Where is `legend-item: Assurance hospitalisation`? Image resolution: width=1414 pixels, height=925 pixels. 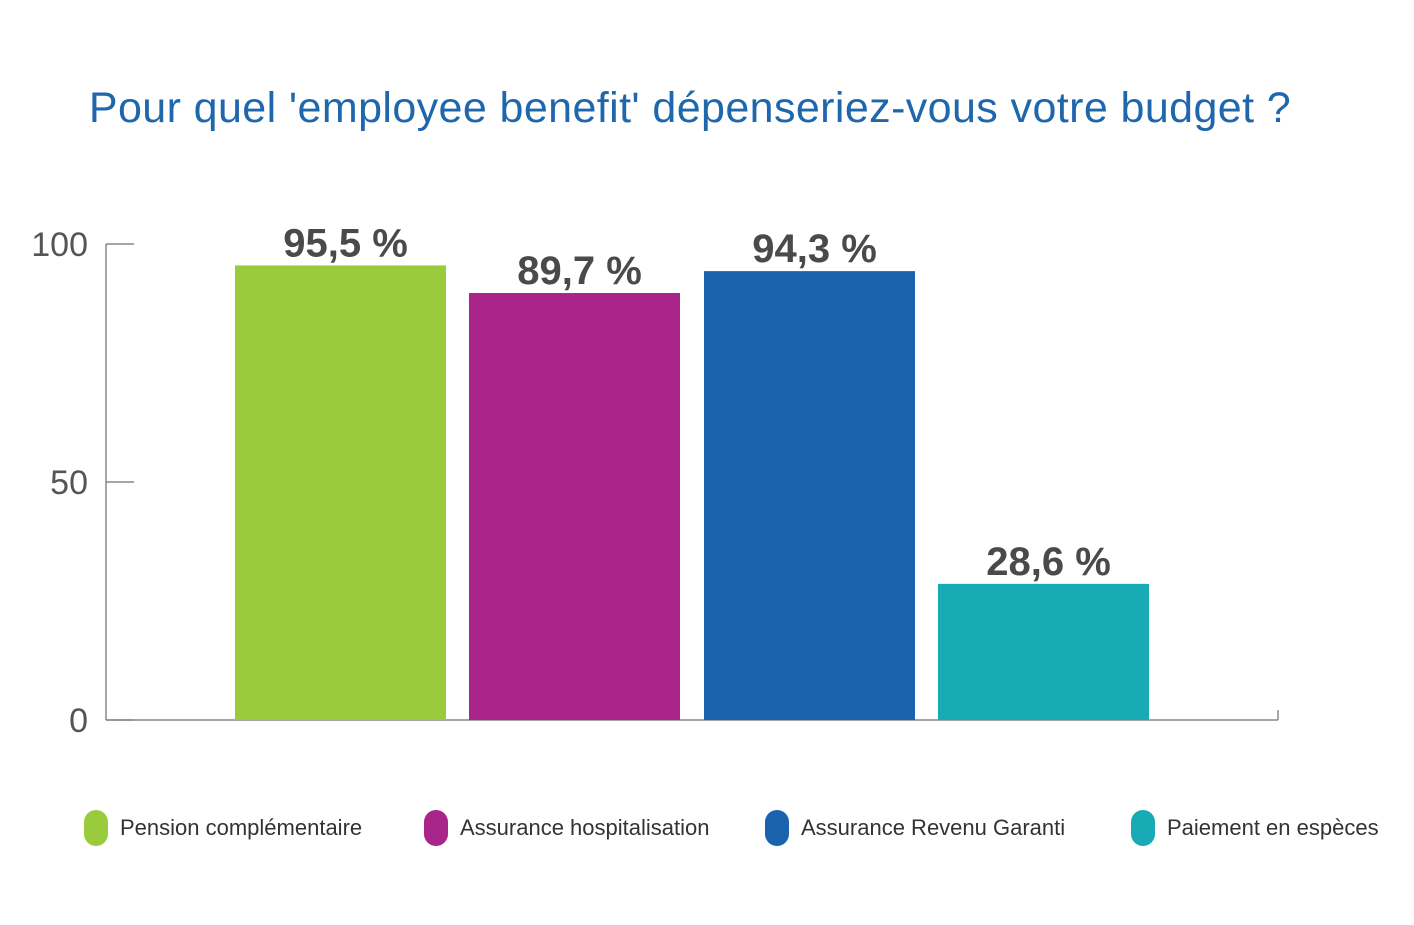 legend-item: Assurance hospitalisation is located at coordinates (566, 828).